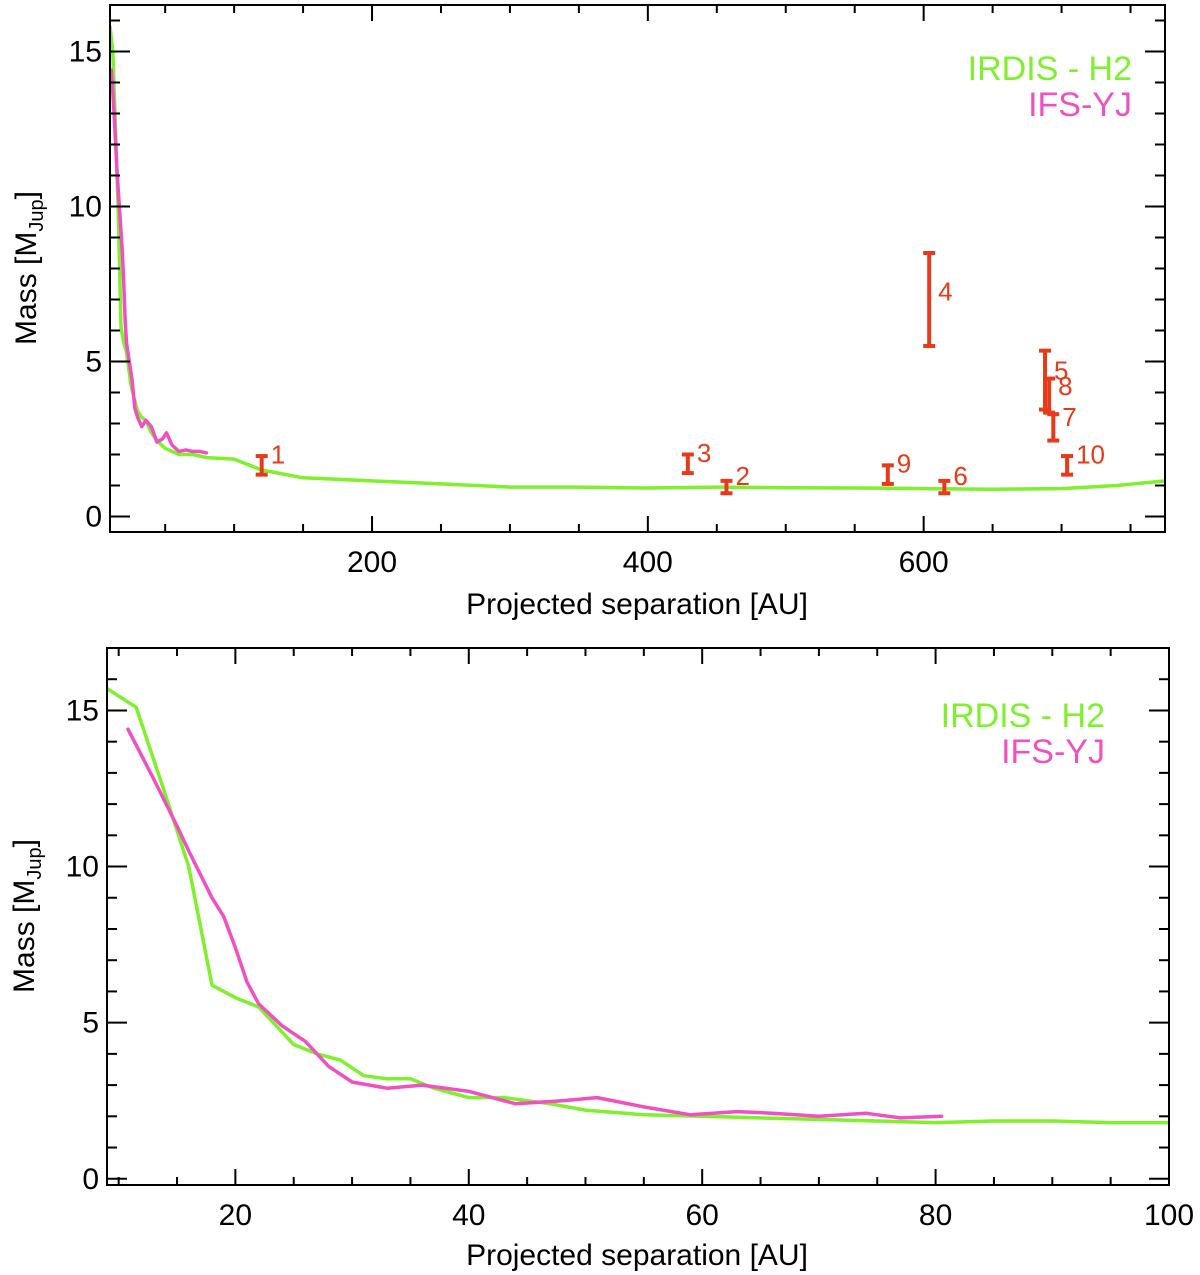  I want to click on candidate-7: 7, so click(1062, 422).